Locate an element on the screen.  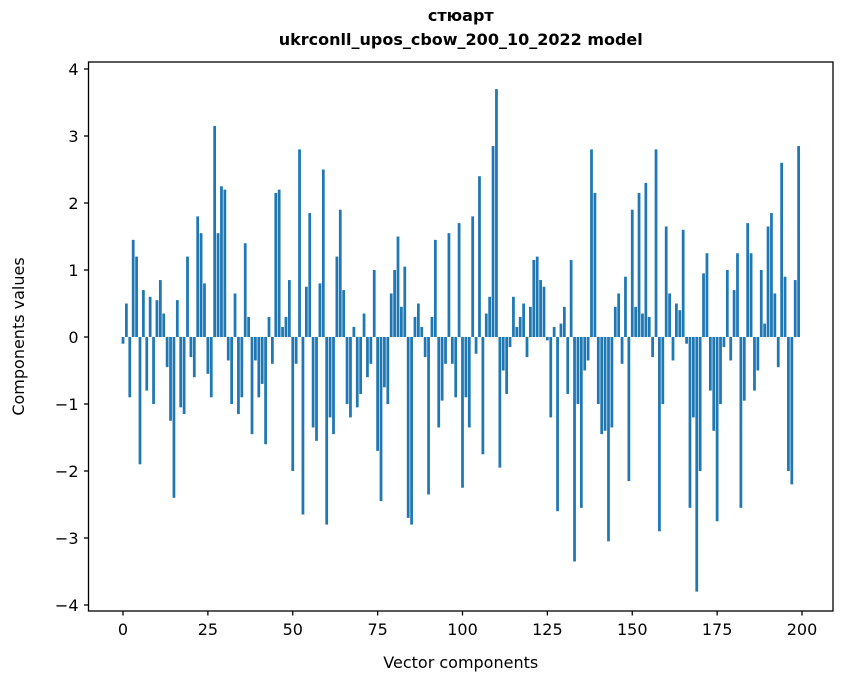
x-tick-label-125: 125 is located at coordinates (547, 629).